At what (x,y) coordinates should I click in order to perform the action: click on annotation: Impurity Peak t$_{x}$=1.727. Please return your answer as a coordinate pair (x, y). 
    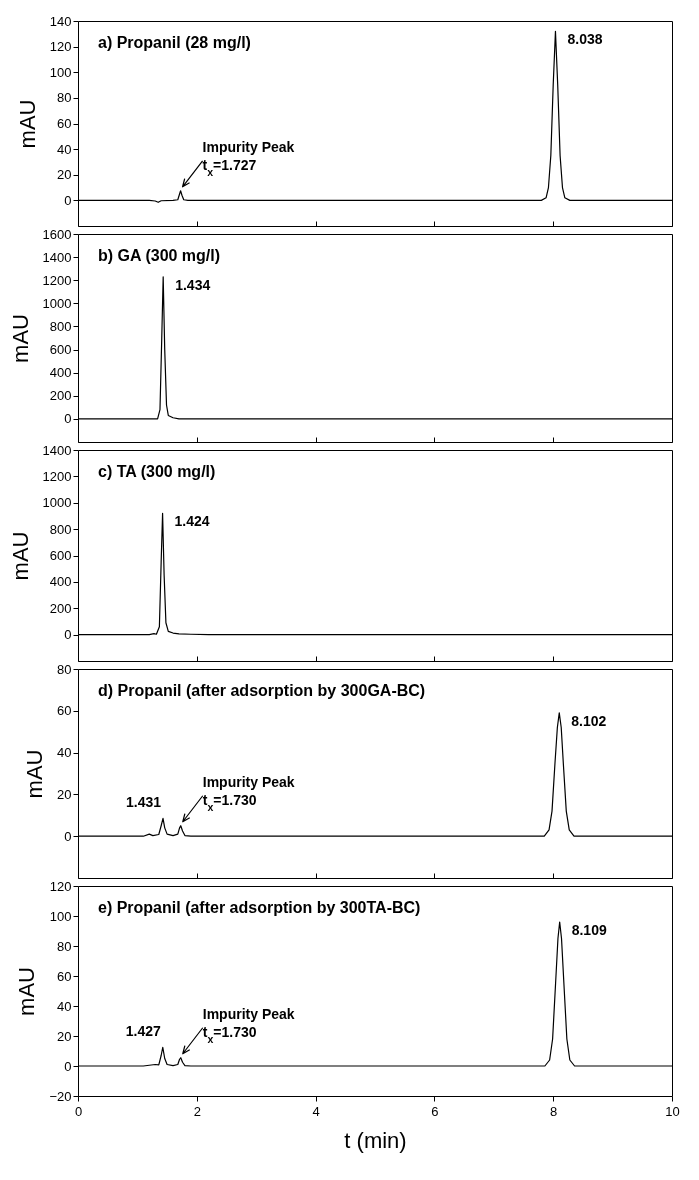
    Looking at the image, I should click on (248, 158).